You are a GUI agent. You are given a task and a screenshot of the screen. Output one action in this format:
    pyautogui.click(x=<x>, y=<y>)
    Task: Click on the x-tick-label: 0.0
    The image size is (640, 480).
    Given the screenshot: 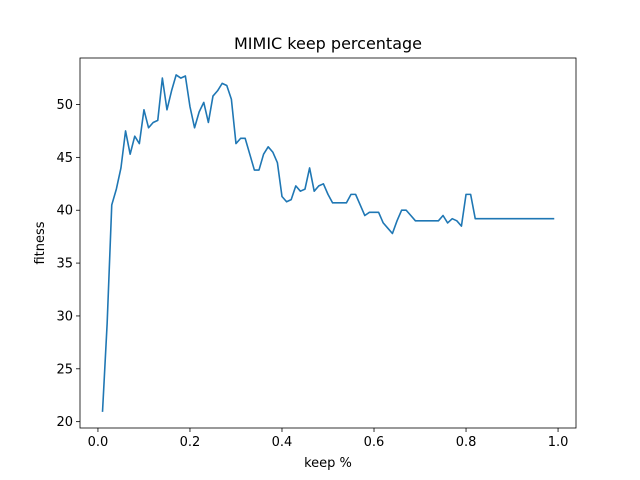 What is the action you would take?
    pyautogui.click(x=98, y=442)
    